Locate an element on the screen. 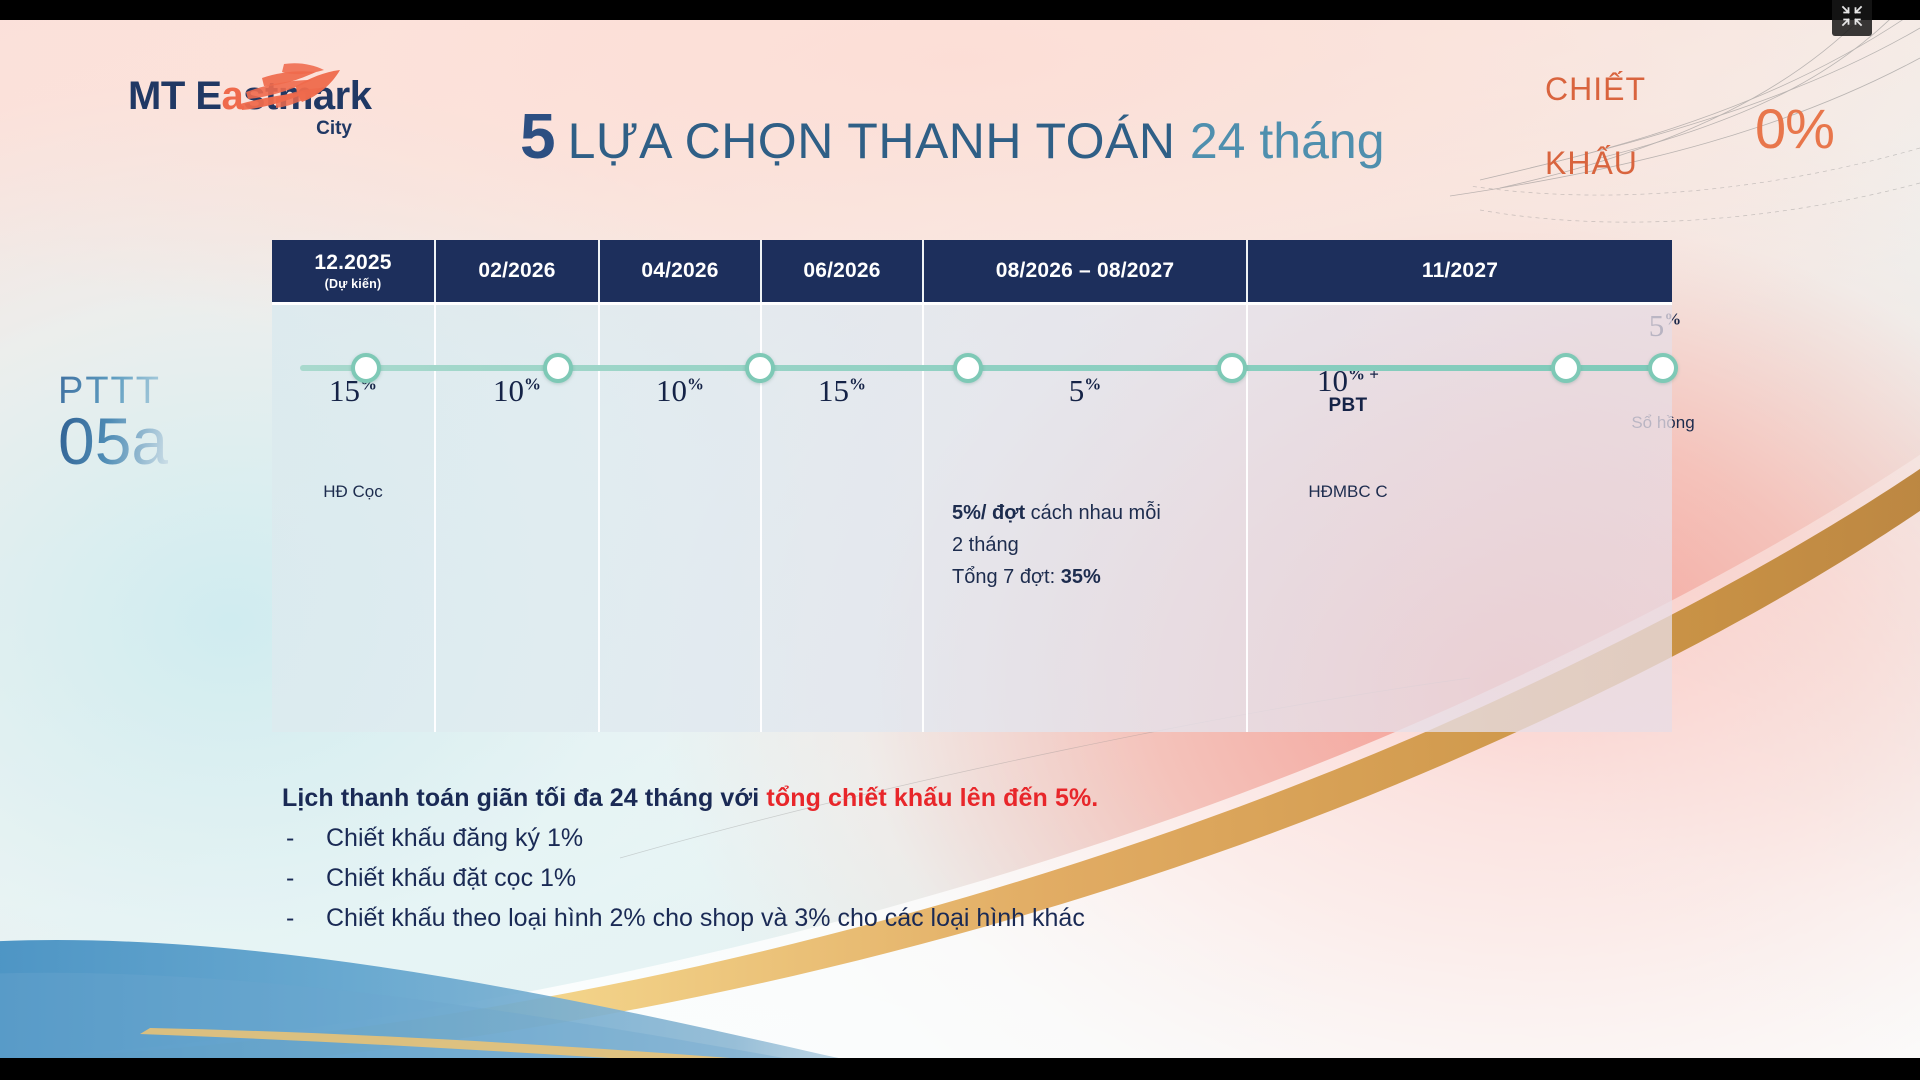 The width and height of the screenshot is (1920, 1080). exit-fullscreen-button is located at coordinates (1852, 18).